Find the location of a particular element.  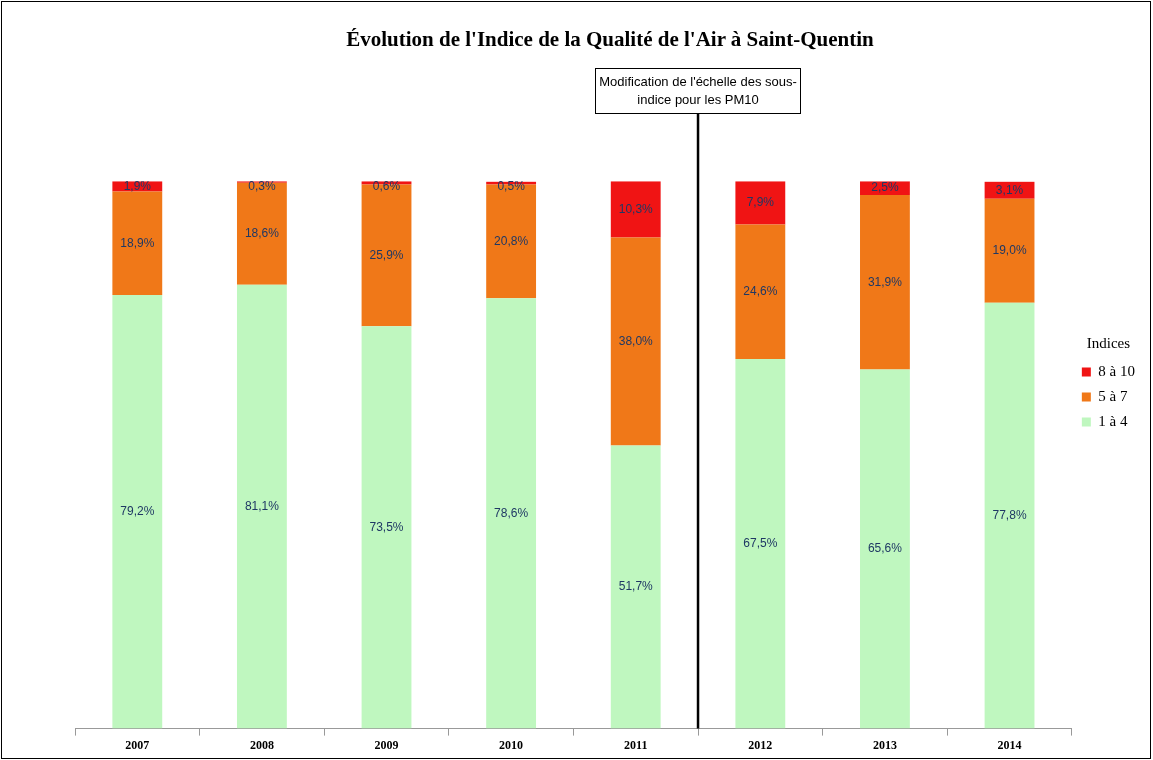

data-label: 7,9% is located at coordinates (760, 202).